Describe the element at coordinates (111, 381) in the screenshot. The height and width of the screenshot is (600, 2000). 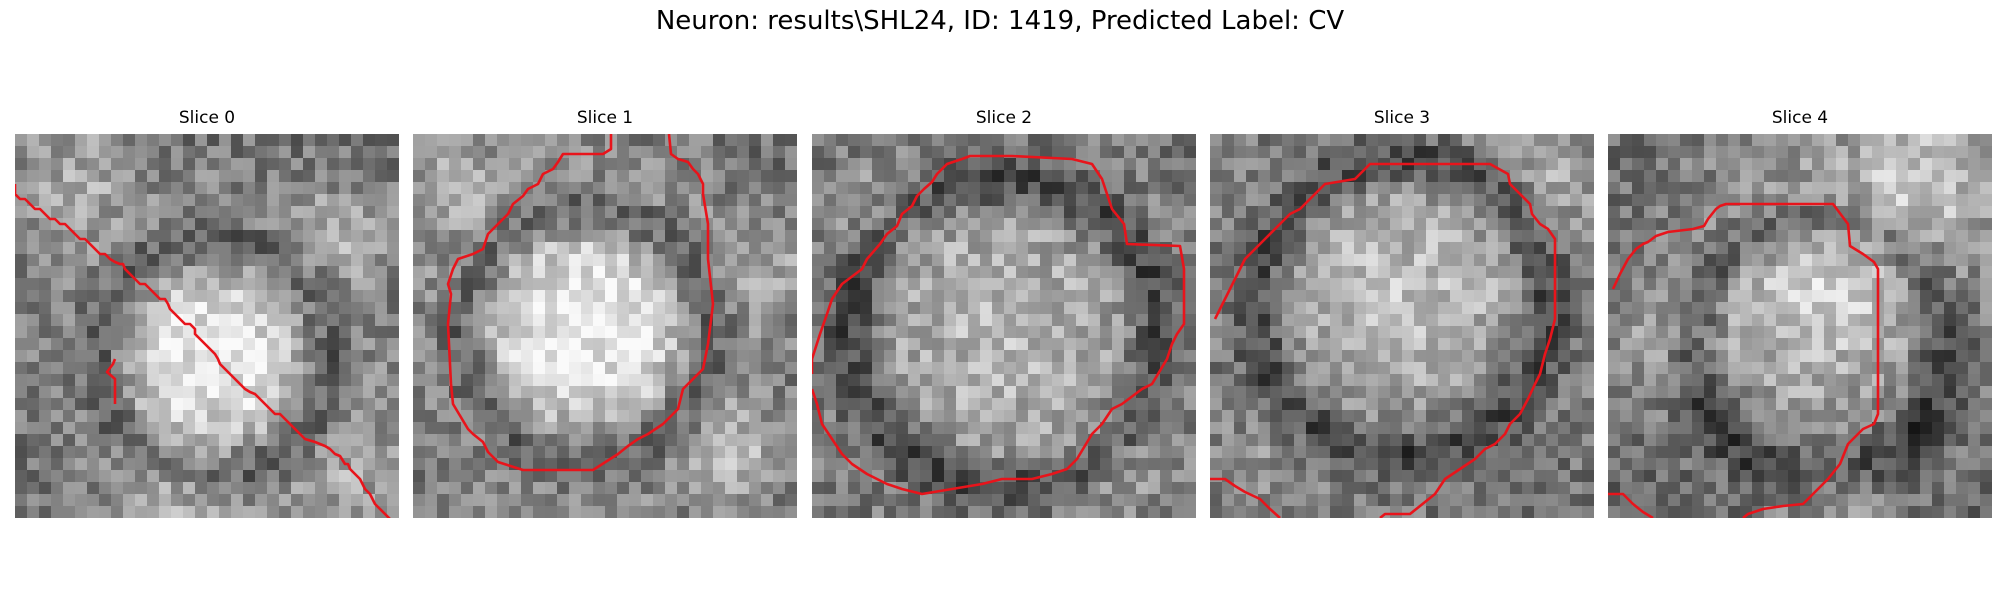
I see `roi-contour-0b` at that location.